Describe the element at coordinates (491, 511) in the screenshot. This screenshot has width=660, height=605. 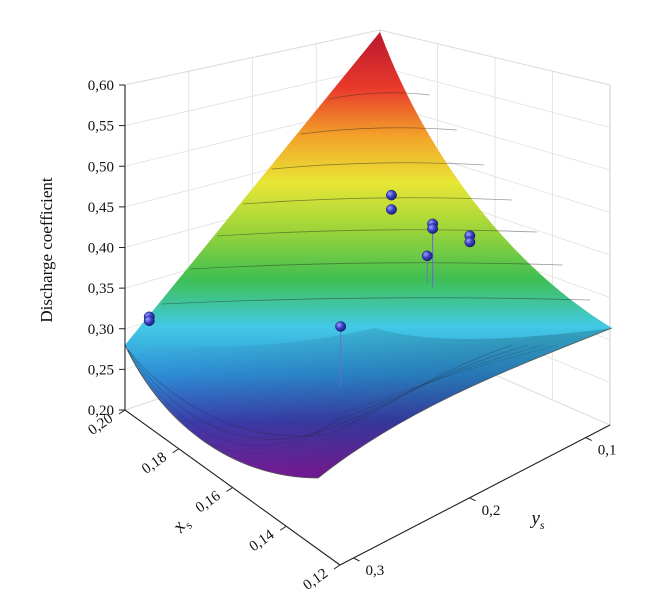
I see `y-tick-label: 0,2` at that location.